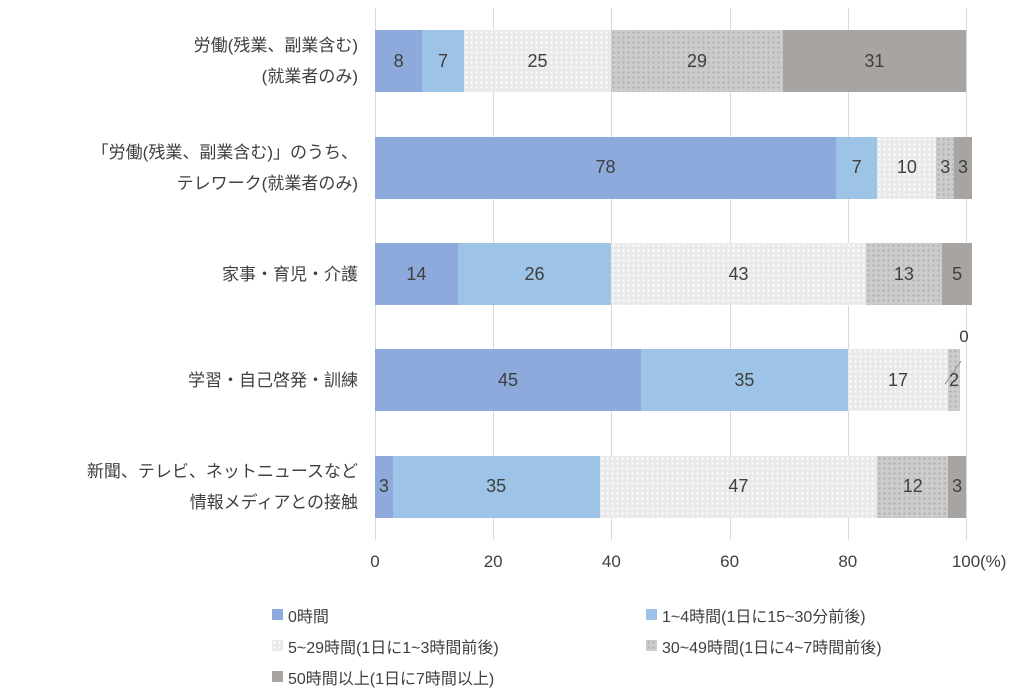 Image resolution: width=1035 pixels, height=700 pixels. I want to click on bar-segment-value: 25, so click(537, 60).